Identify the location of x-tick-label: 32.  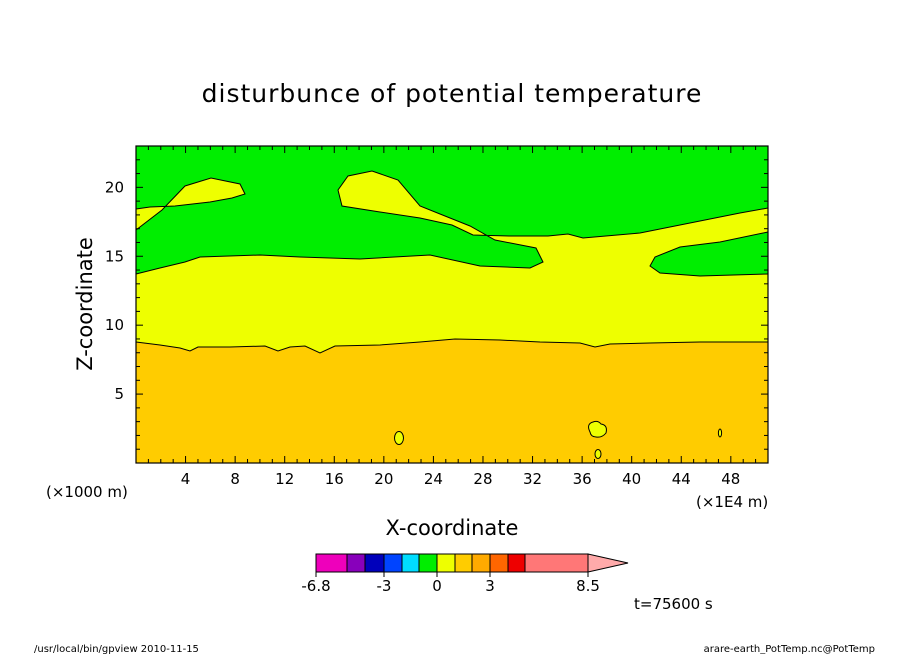
(532, 479).